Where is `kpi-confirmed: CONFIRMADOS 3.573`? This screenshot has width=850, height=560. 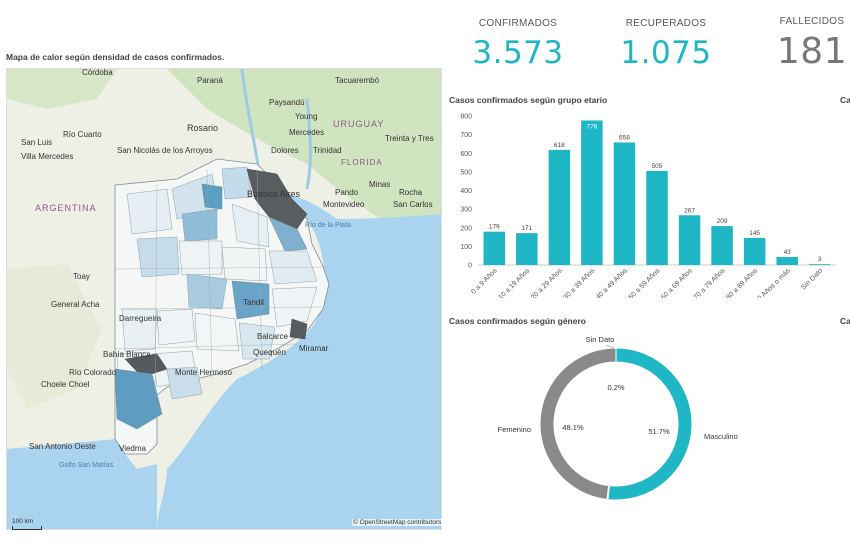 kpi-confirmed: CONFIRMADOS 3.573 is located at coordinates (518, 44).